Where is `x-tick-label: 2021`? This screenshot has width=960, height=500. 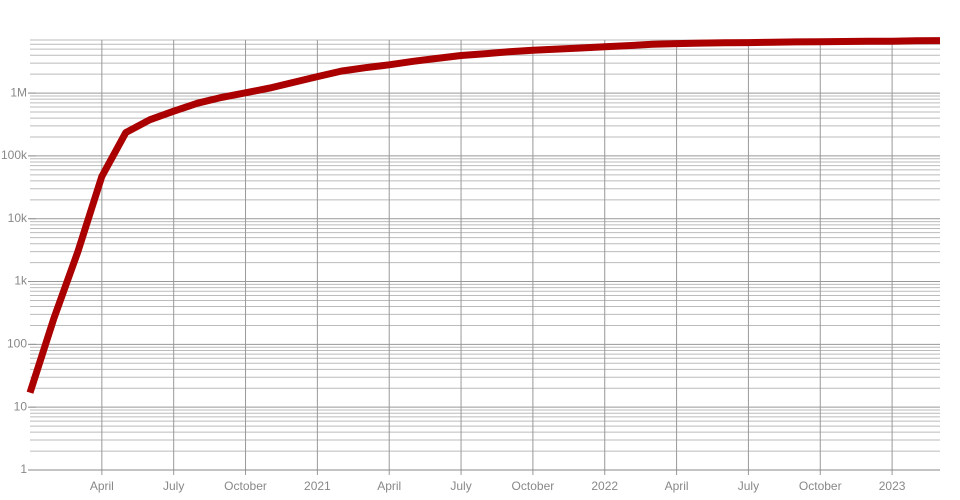 x-tick-label: 2021 is located at coordinates (317, 486).